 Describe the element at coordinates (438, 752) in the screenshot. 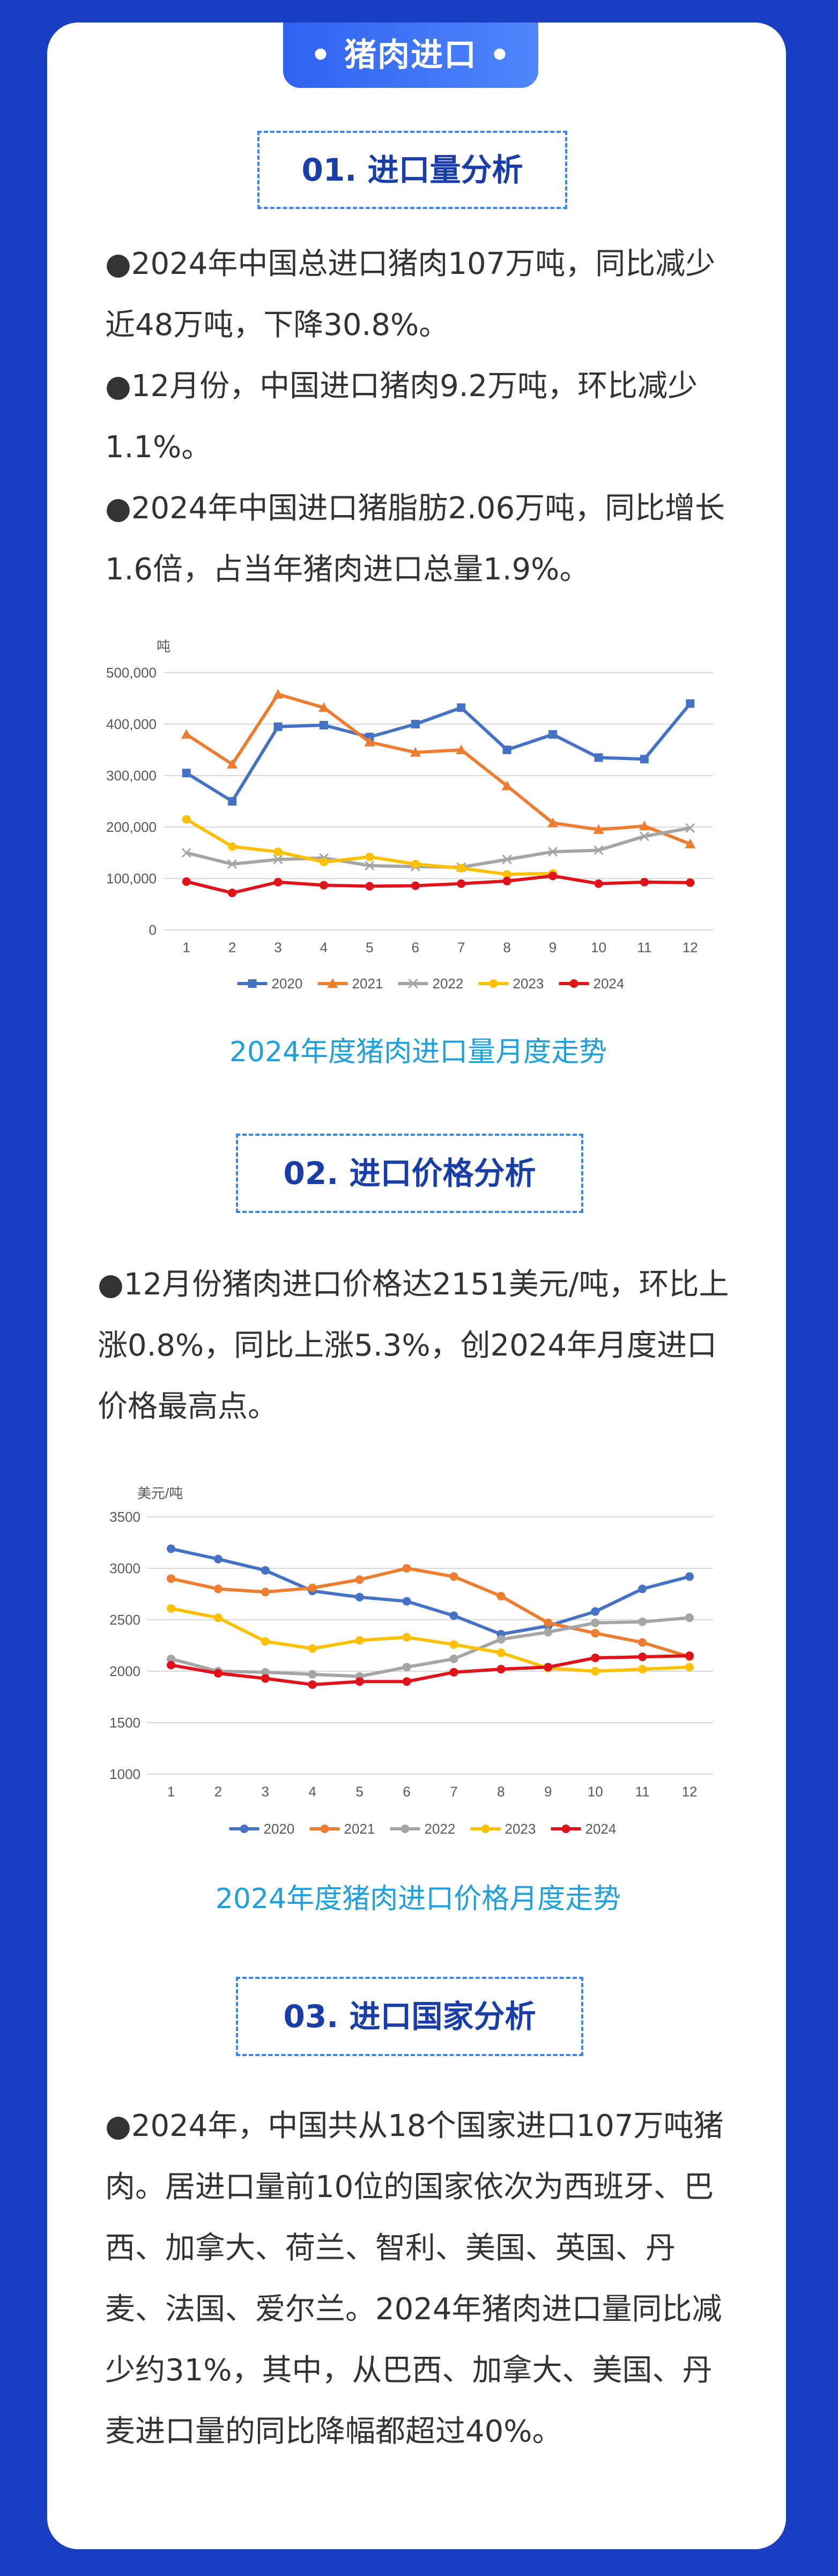

I see `series-2020` at that location.